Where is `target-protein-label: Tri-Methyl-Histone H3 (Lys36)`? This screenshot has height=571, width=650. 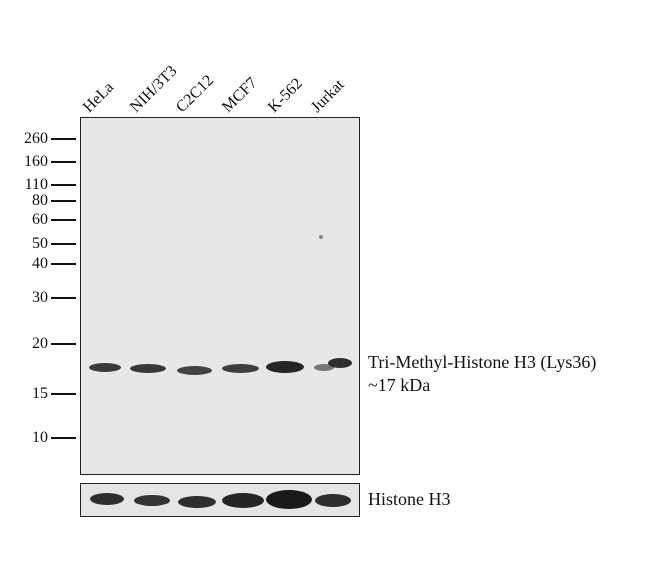
target-protein-label: Tri-Methyl-Histone H3 (Lys36) is located at coordinates (482, 362).